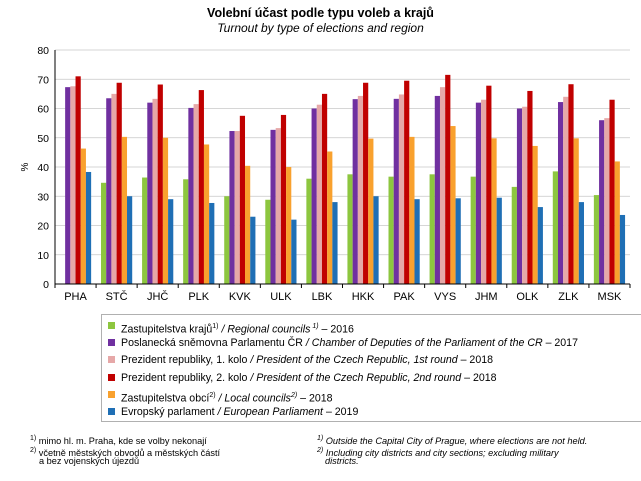  I want to click on y-tick-label: 30, so click(43, 197).